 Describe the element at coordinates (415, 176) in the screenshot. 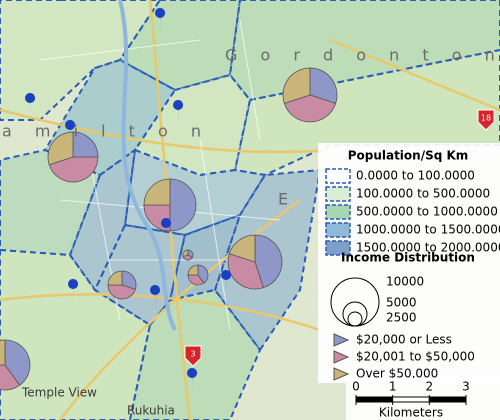

I see `legend-label: 0.0000 to 100.0000` at that location.